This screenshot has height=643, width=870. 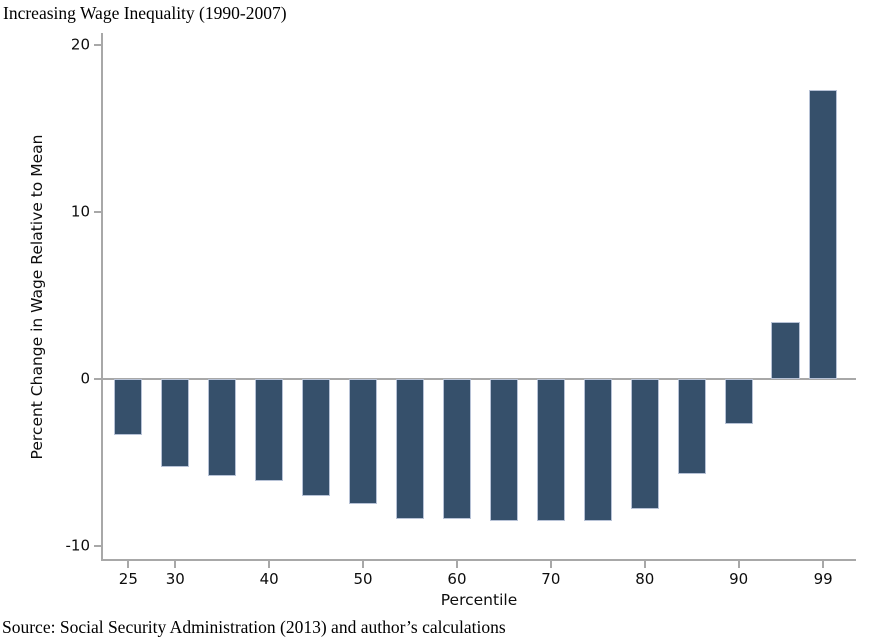 What do you see at coordinates (691, 426) in the screenshot?
I see `bar-p85` at bounding box center [691, 426].